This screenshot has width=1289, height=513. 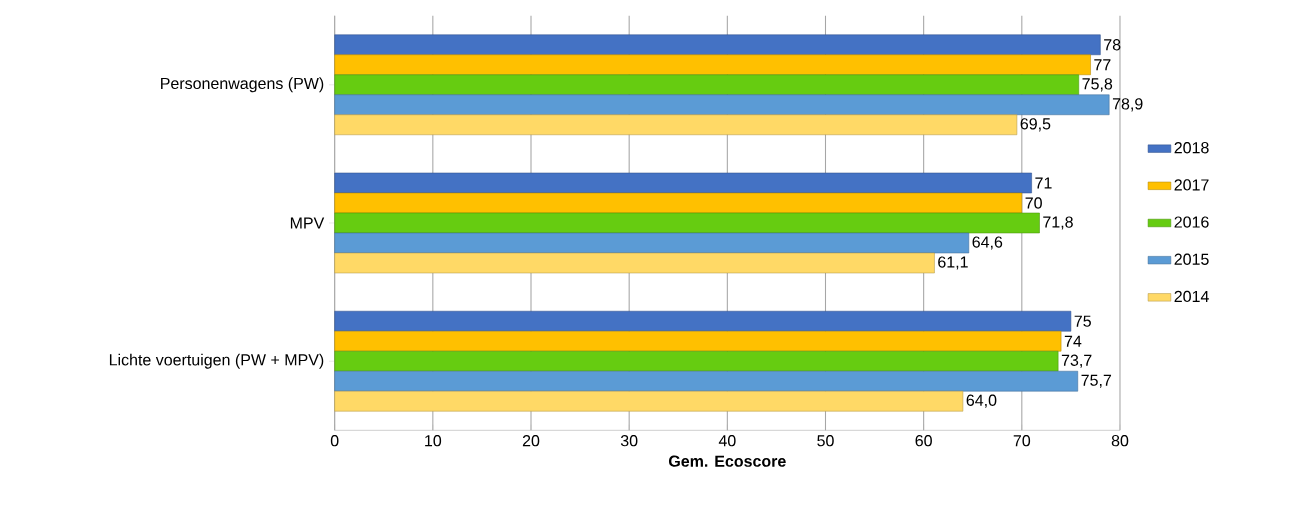 I want to click on data-label: 78, so click(x=1112, y=45).